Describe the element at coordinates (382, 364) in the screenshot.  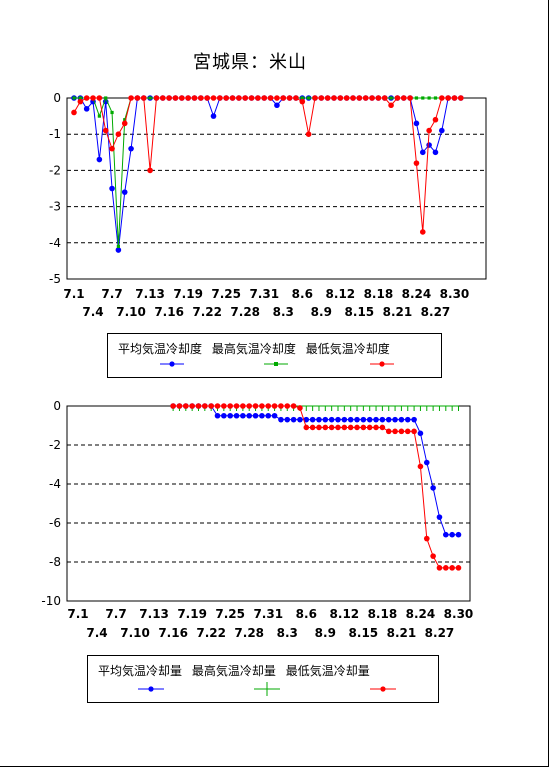
I see `legend-marker-min` at that location.